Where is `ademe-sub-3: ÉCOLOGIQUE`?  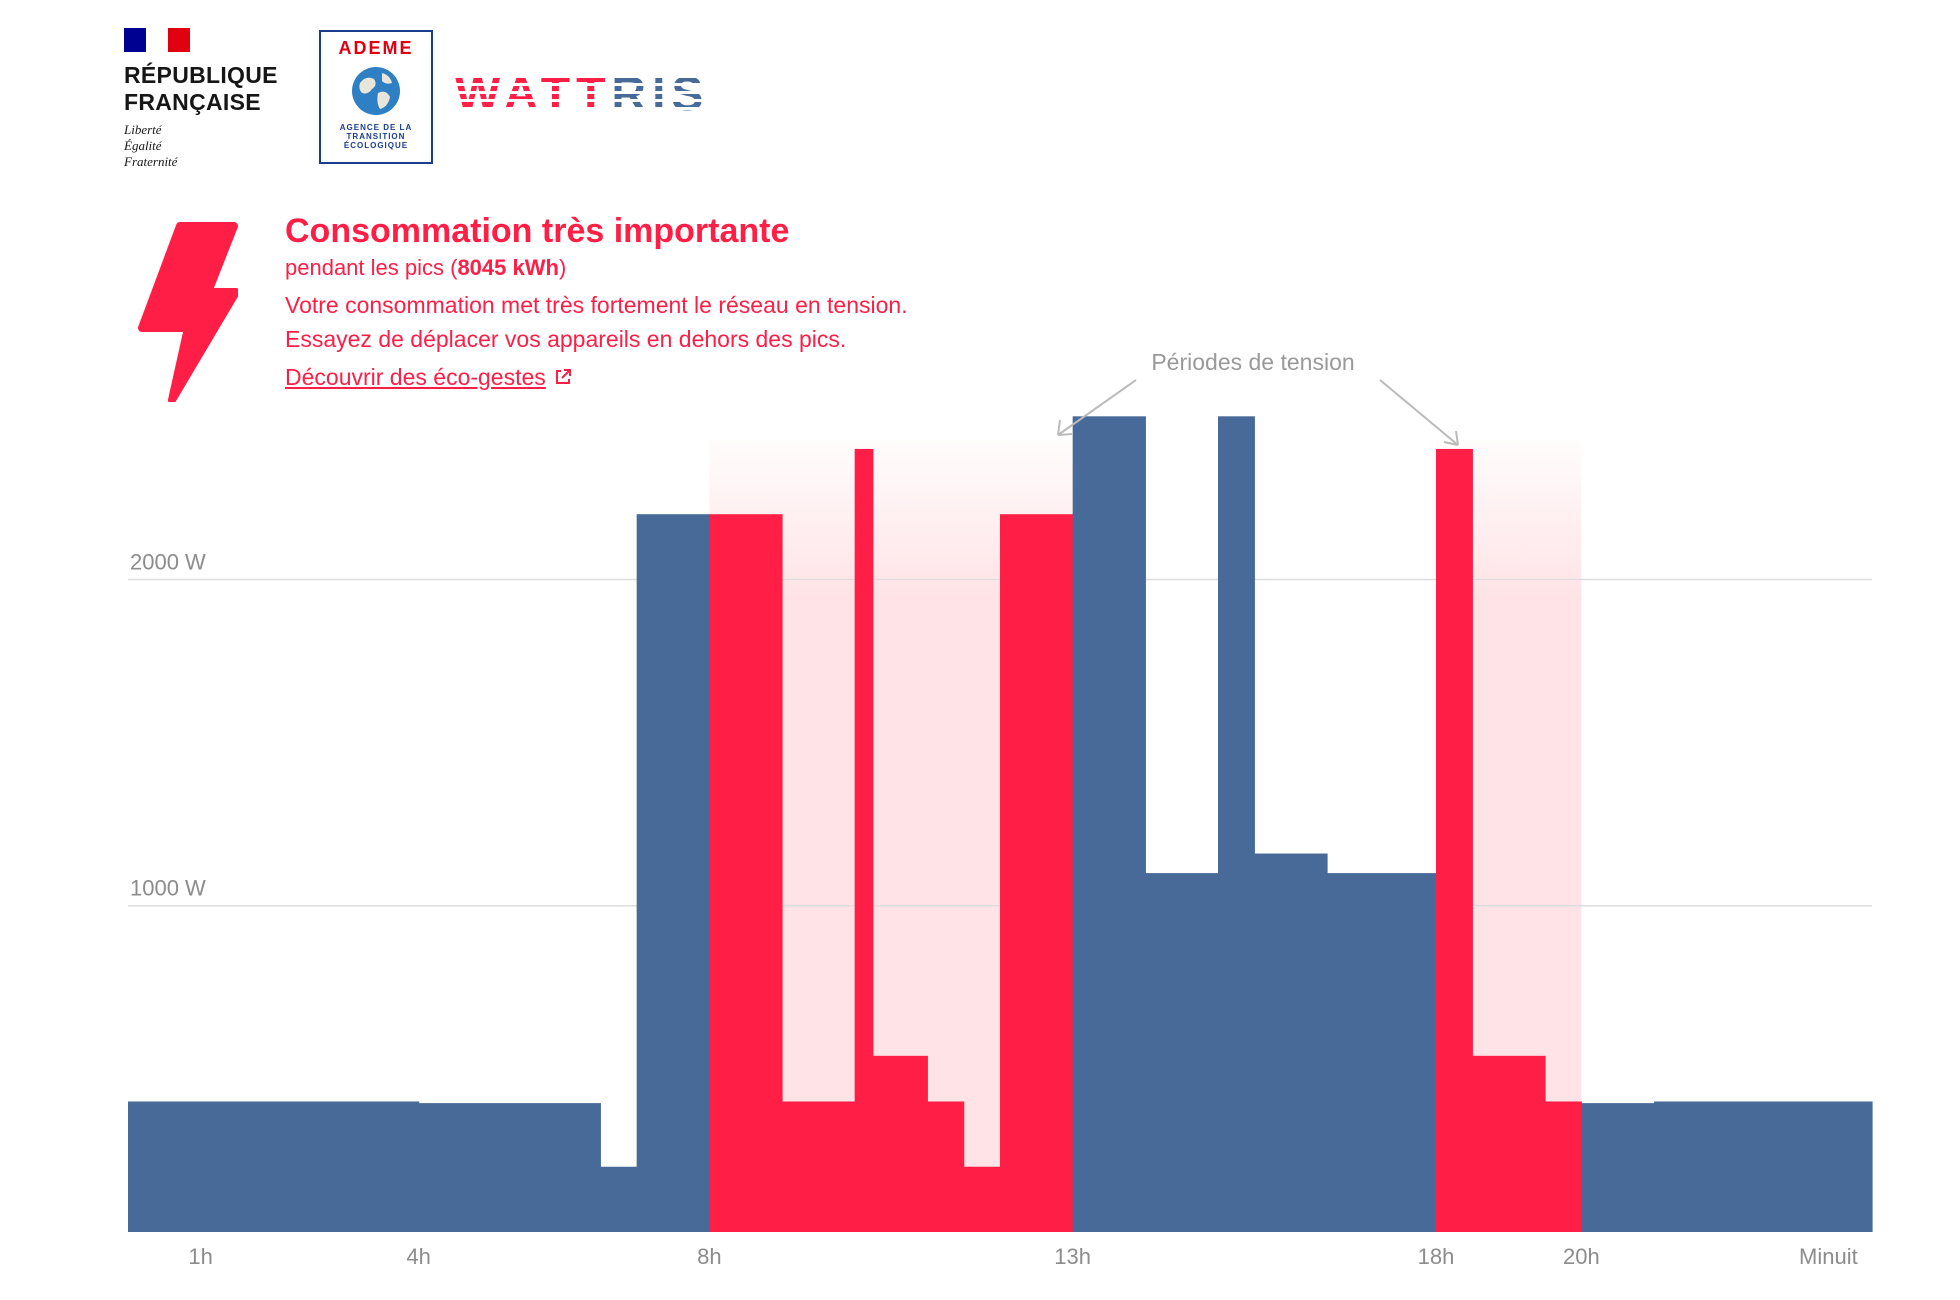
ademe-sub-3: ÉCOLOGIQUE is located at coordinates (376, 145).